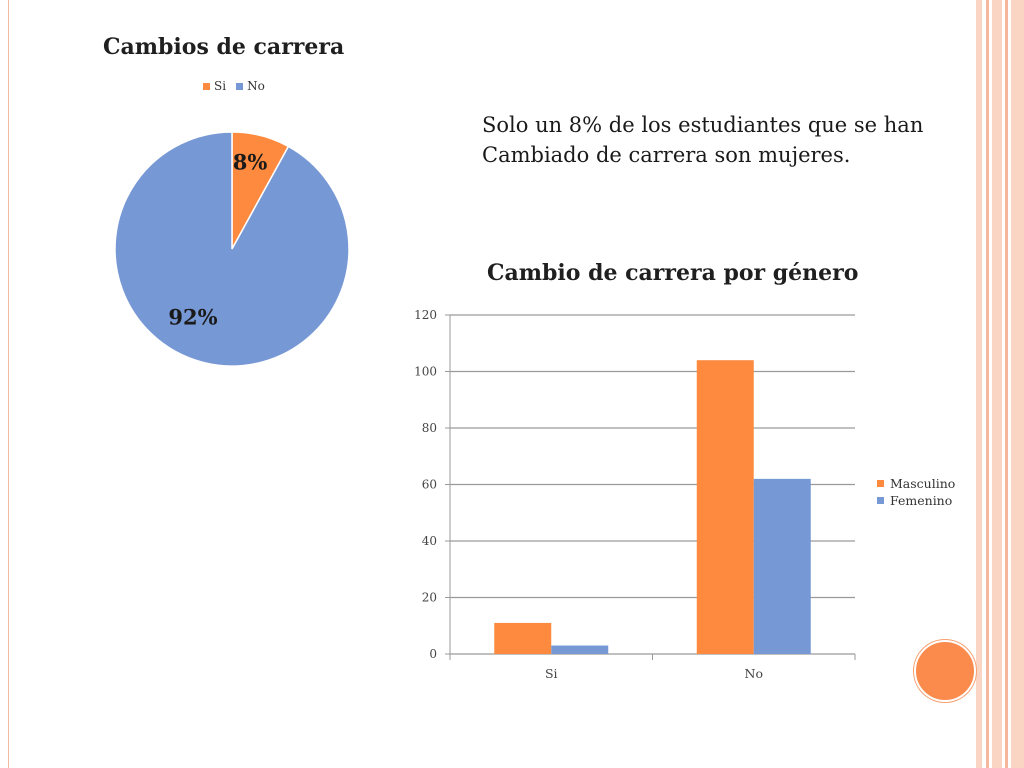 The height and width of the screenshot is (768, 1024). Describe the element at coordinates (224, 47) in the screenshot. I see `pie-chart-title: Cambios de carrera` at that location.